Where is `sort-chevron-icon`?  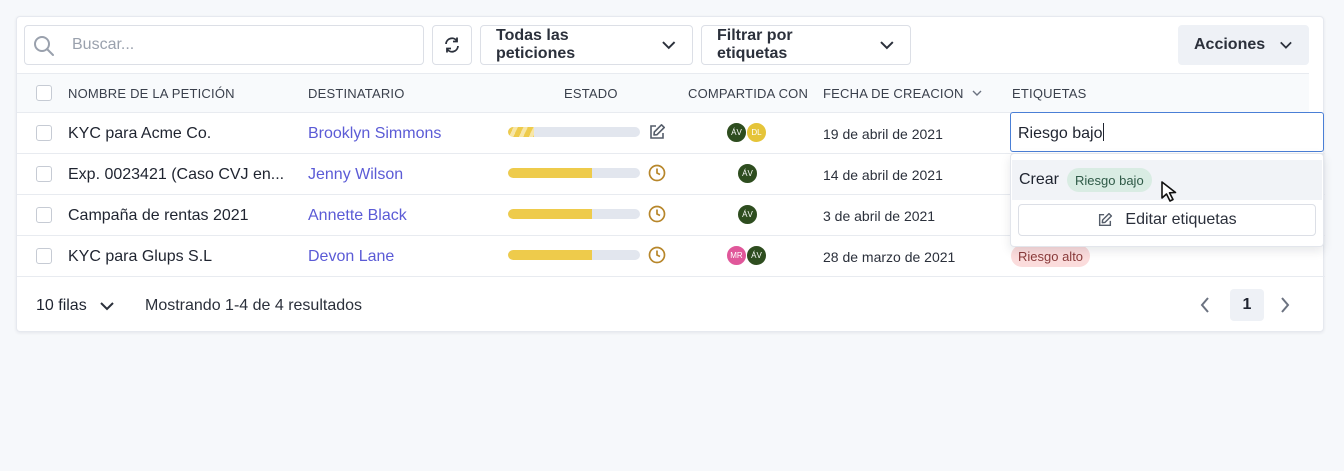
sort-chevron-icon is located at coordinates (977, 93).